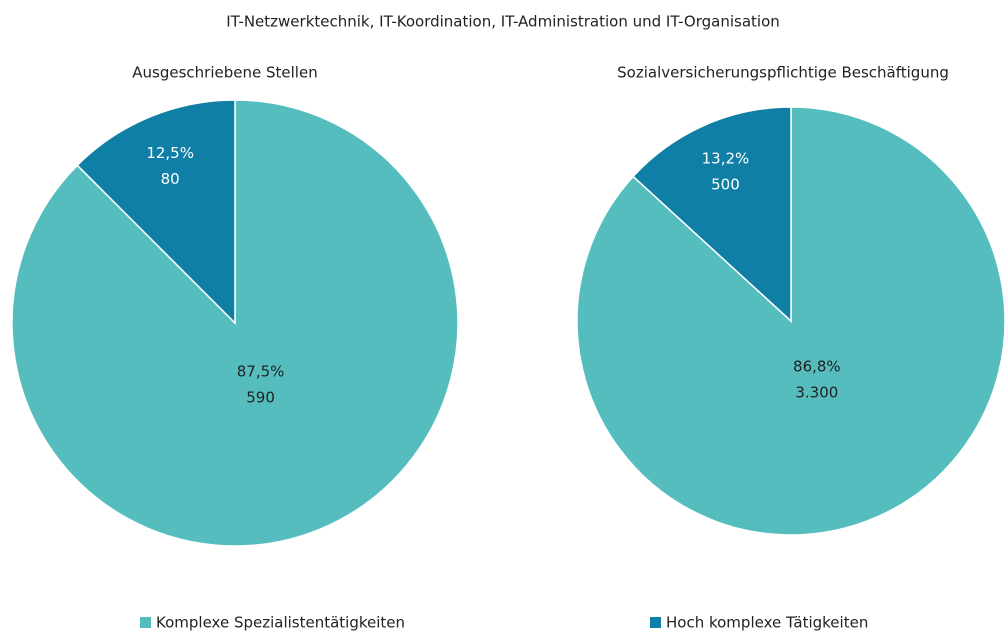 This screenshot has width=1006, height=634. Describe the element at coordinates (280, 623) in the screenshot. I see `legend-label: Komplexe Spezialistentätigkeiten` at that location.